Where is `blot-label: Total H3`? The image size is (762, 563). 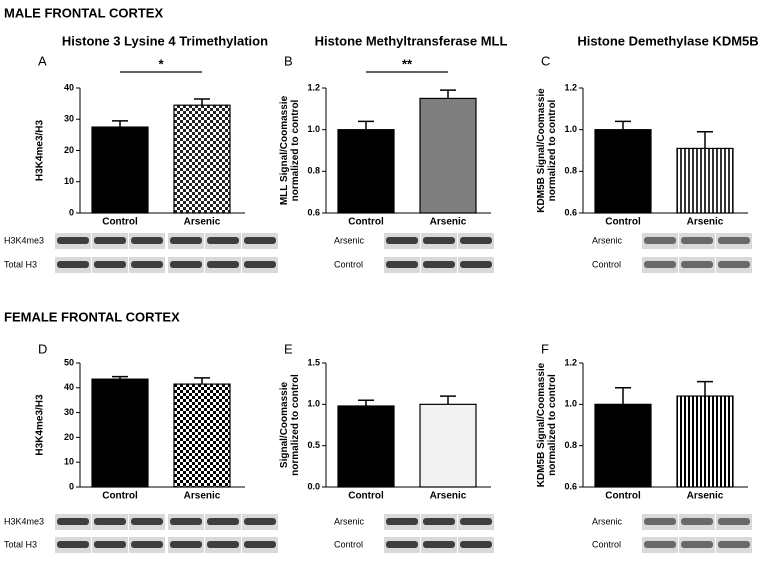
blot-label: Total H3 is located at coordinates (20, 544).